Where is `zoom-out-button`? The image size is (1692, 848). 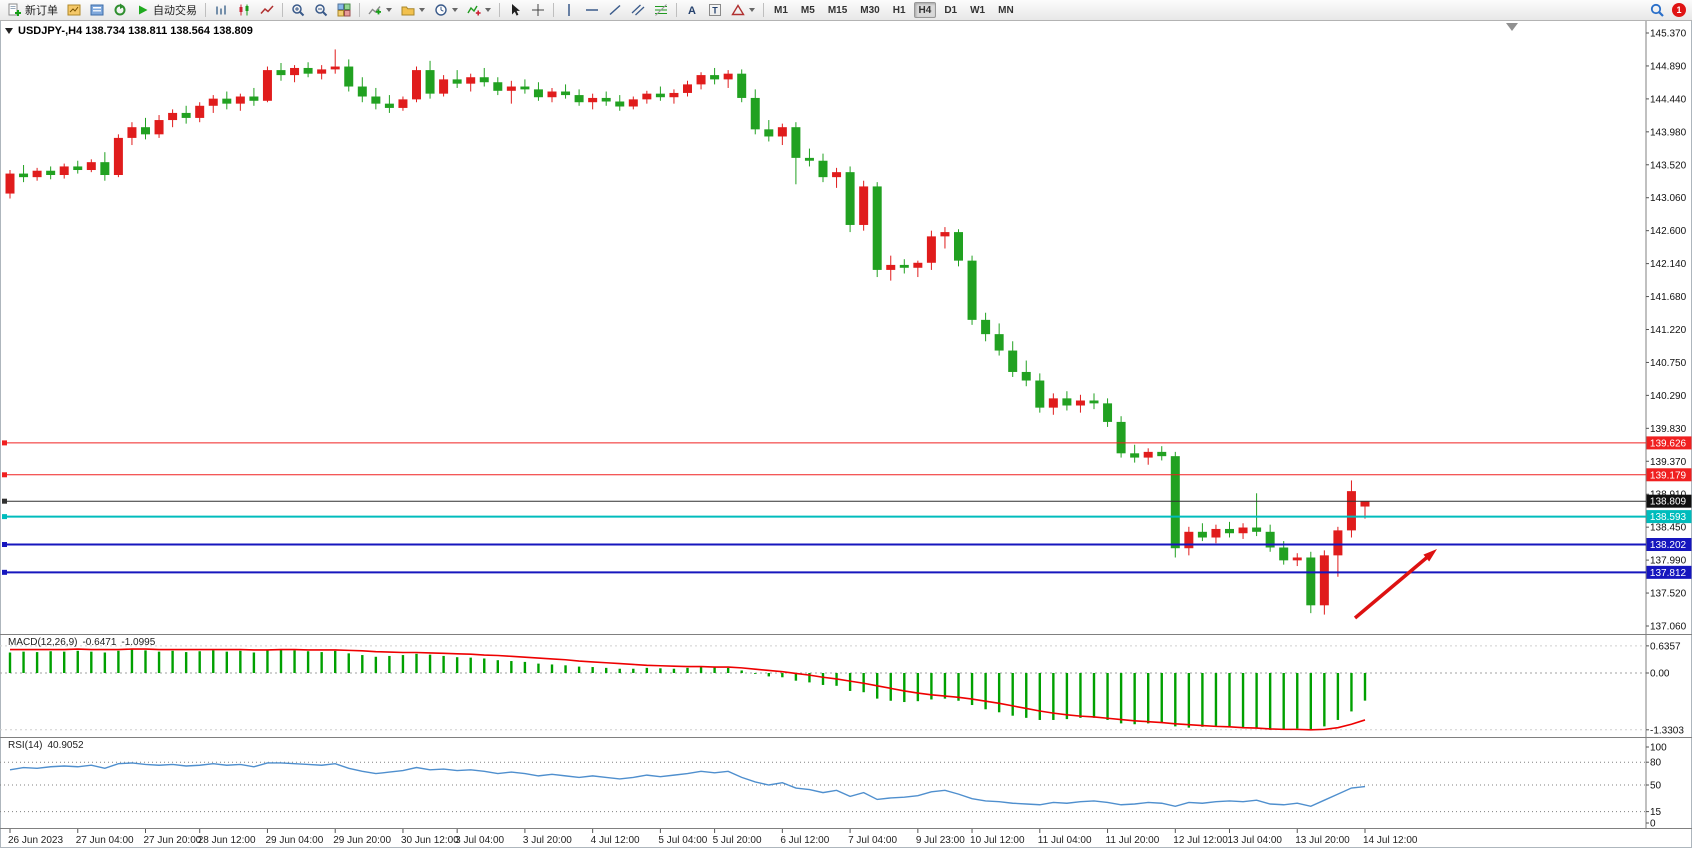 zoom-out-button is located at coordinates (321, 10).